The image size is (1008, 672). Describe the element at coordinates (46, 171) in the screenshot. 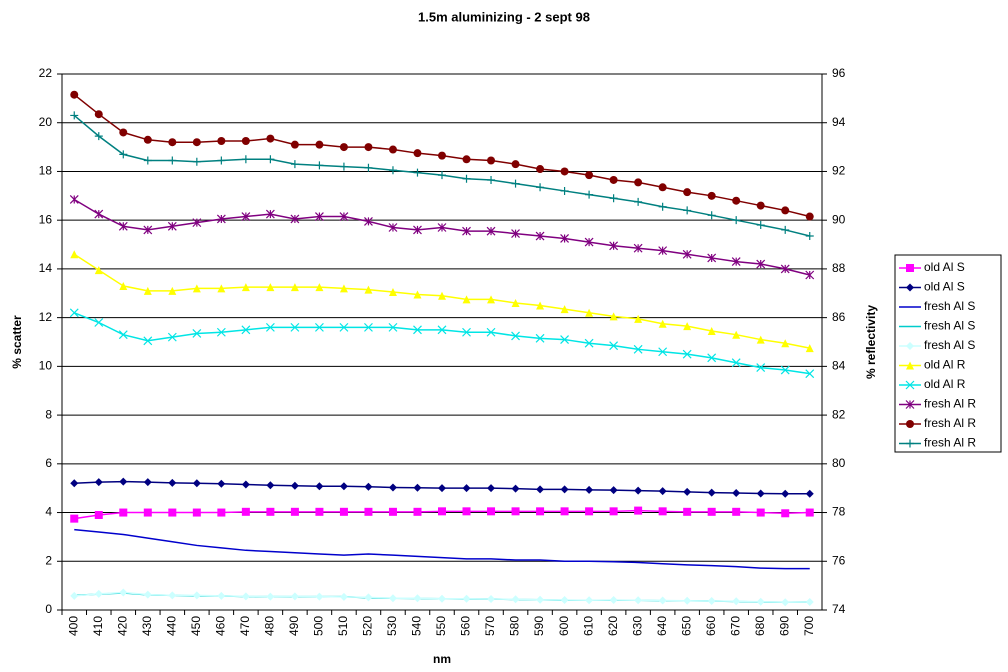

I see `y-tick-label: 18` at that location.